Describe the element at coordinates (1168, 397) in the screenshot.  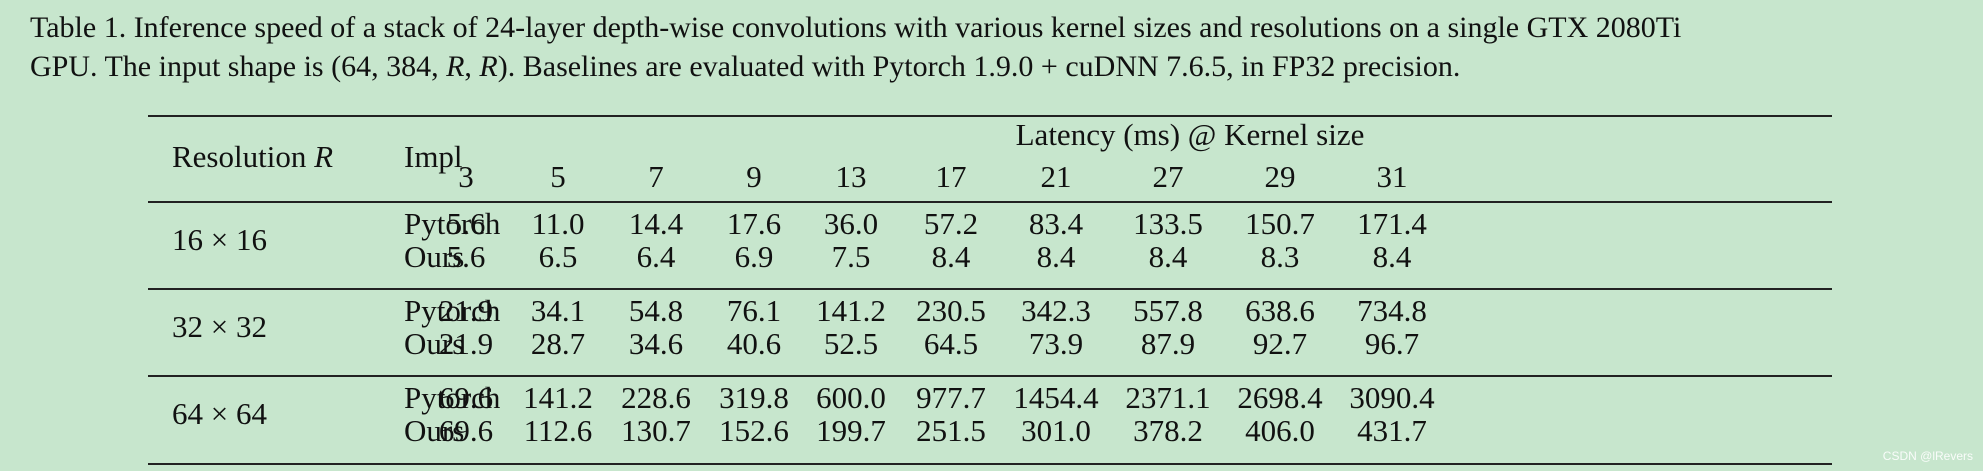
I see `latency-value-cell: 2371.1` at that location.